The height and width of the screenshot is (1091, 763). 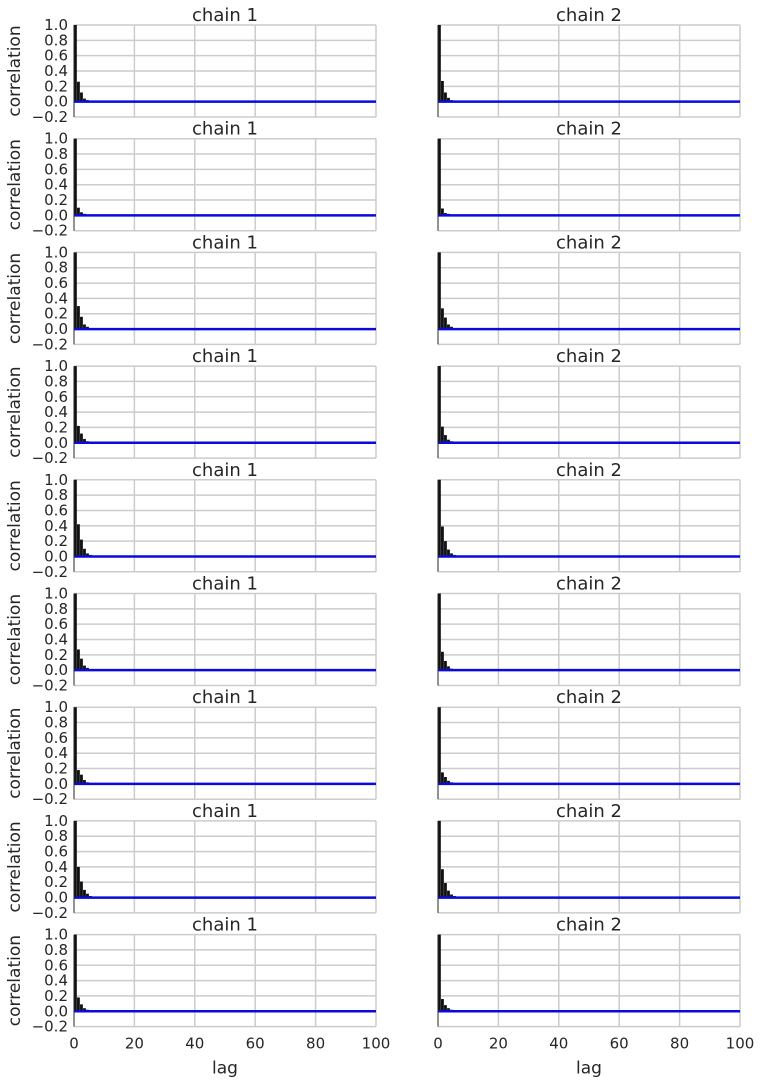 What do you see at coordinates (191, 861) in the screenshot?
I see `panel-r8-c1: chain 1 −0.20.00.20.40.60.81.0 correlation` at bounding box center [191, 861].